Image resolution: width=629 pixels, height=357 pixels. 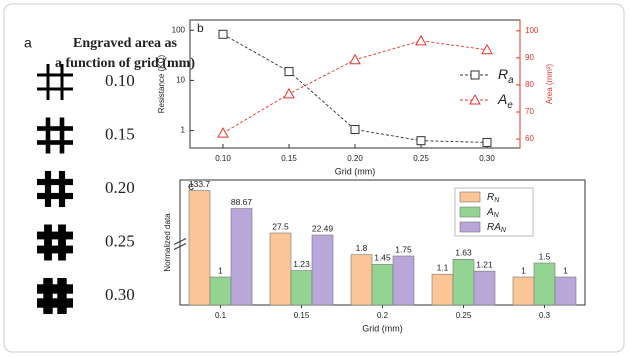 I want to click on y2-tick-label: 100, so click(x=532, y=30).